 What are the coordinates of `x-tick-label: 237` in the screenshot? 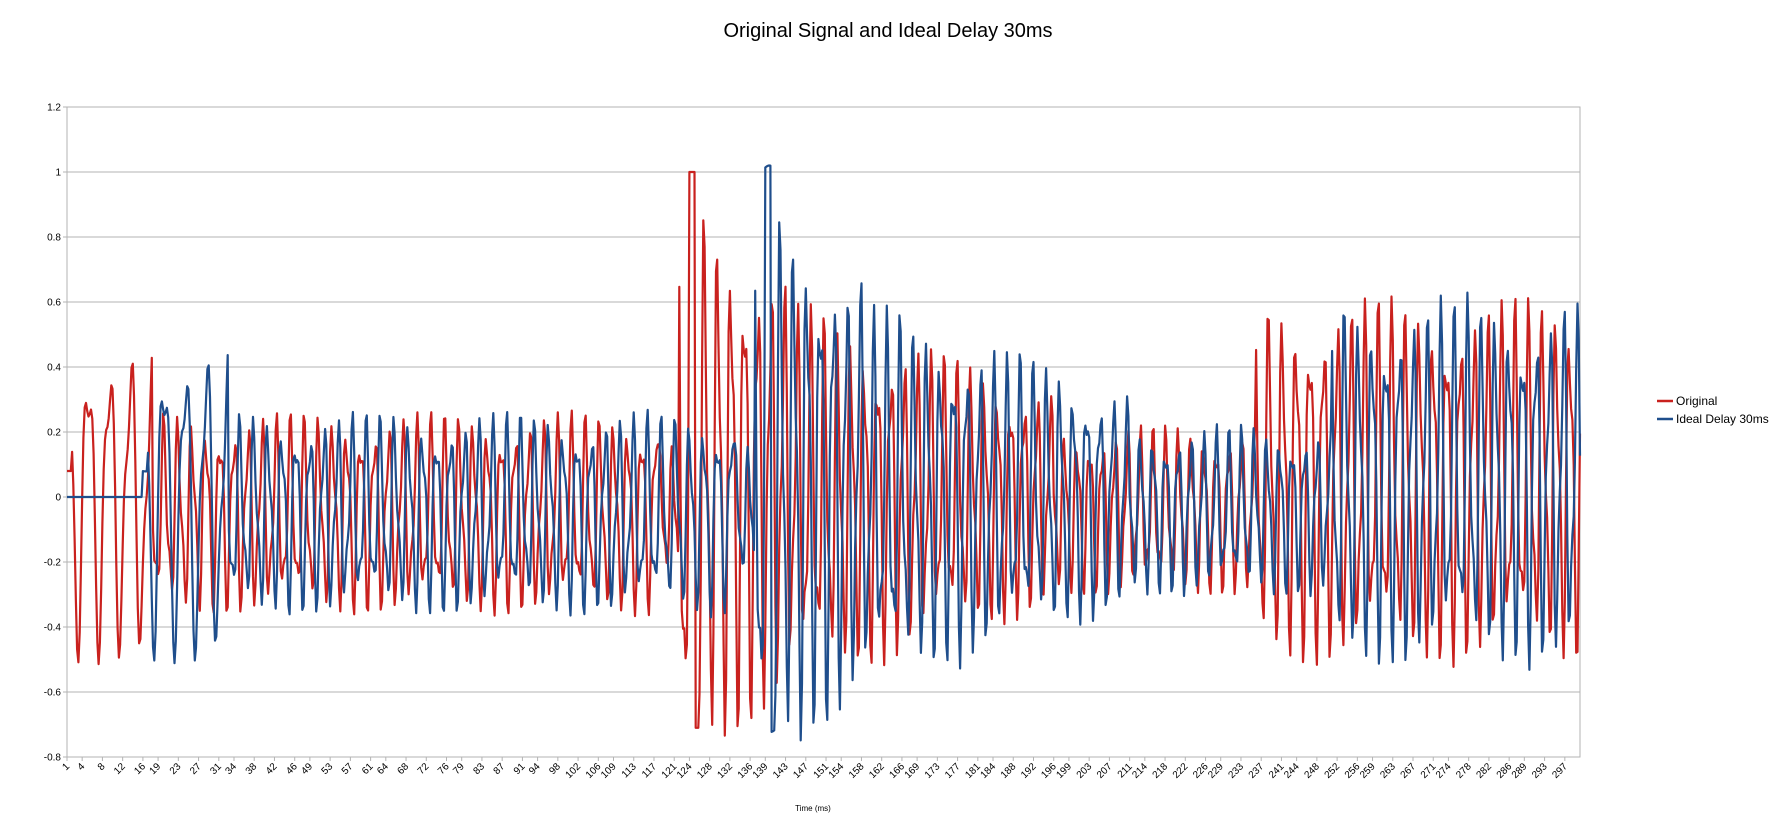 It's located at (1257, 771).